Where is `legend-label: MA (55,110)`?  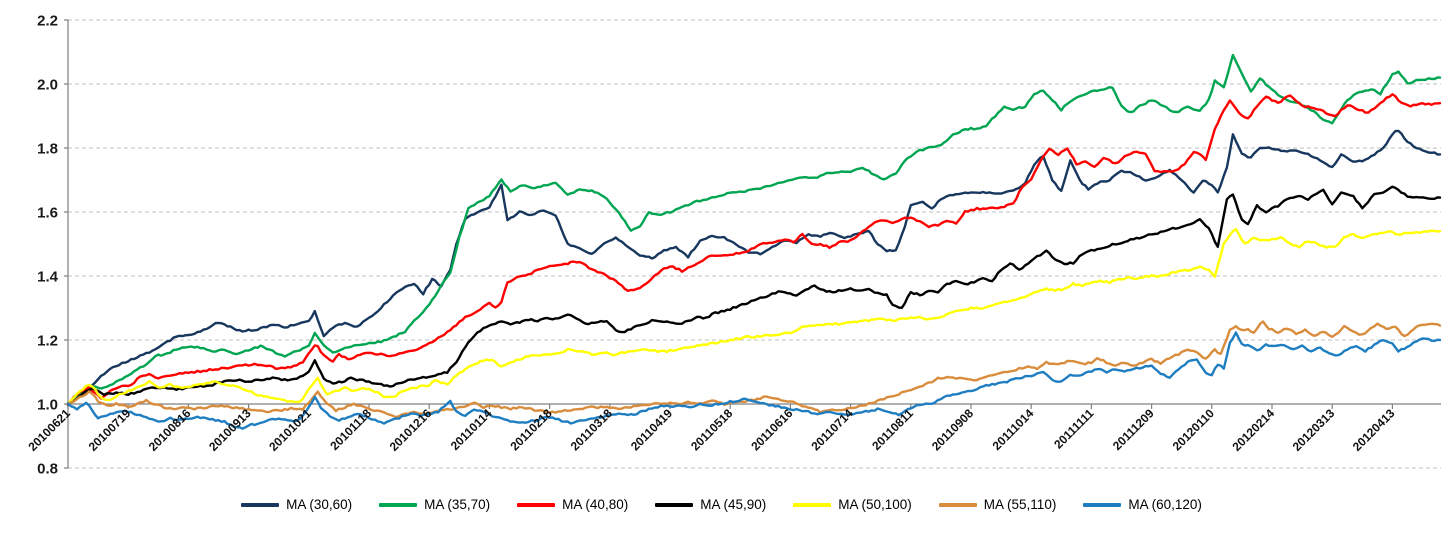 legend-label: MA (55,110) is located at coordinates (1020, 504).